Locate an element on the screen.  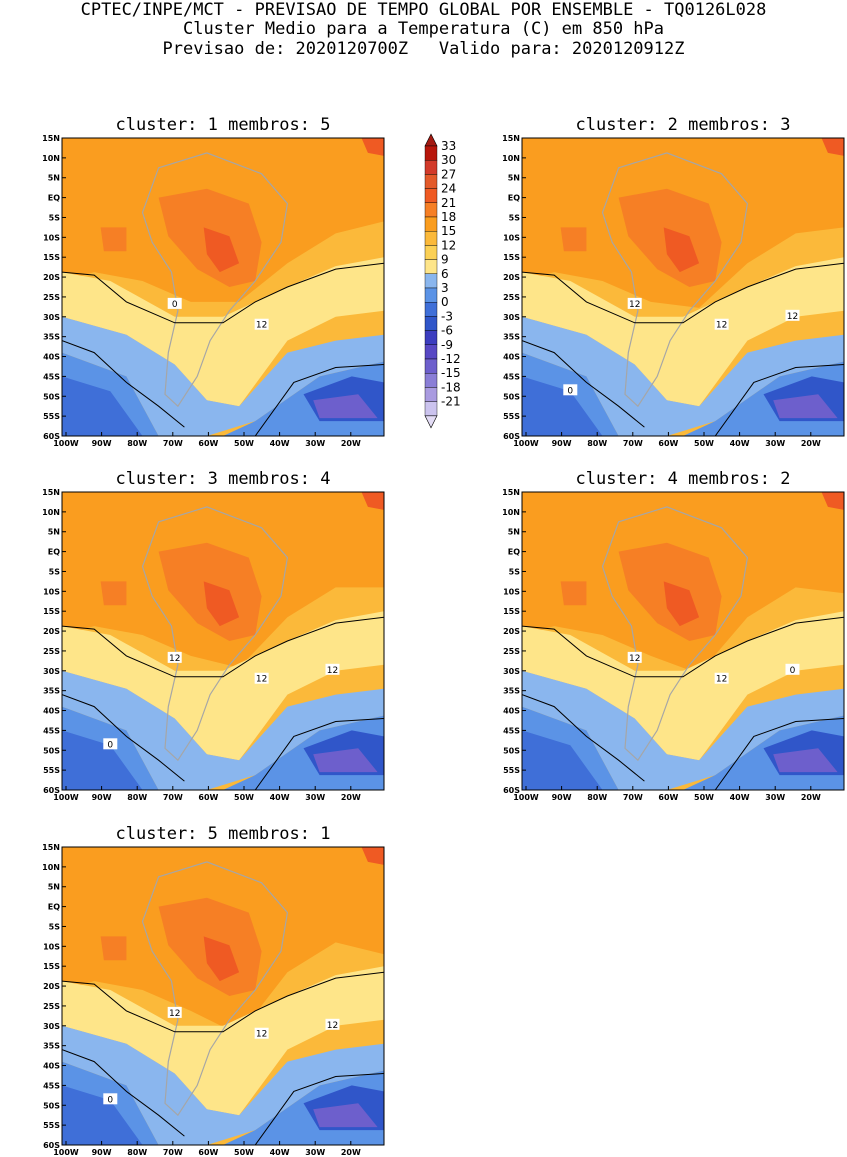
panel-frame is located at coordinates (223, 287).